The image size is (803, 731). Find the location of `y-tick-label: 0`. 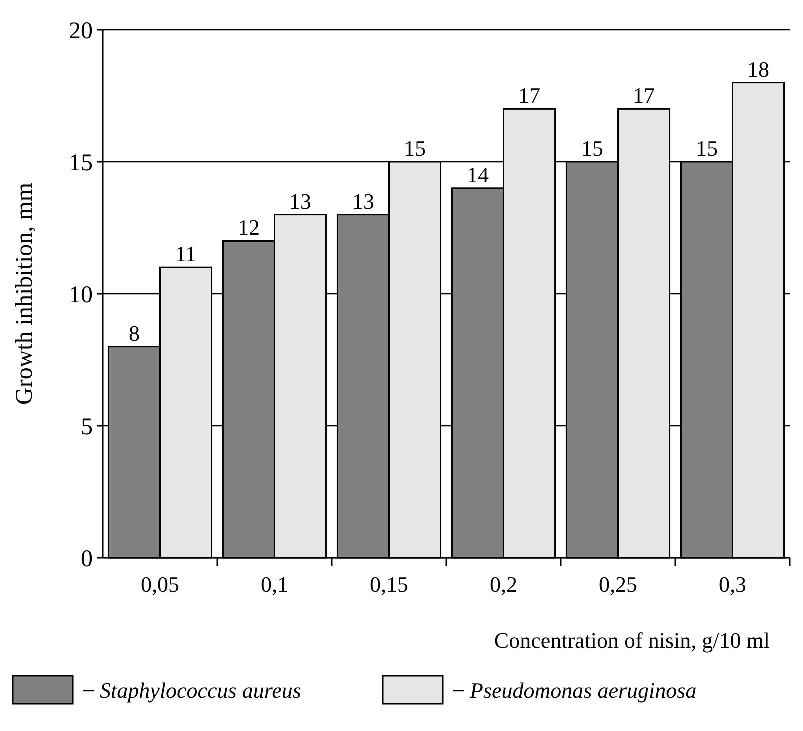

y-tick-label: 0 is located at coordinates (87, 559).